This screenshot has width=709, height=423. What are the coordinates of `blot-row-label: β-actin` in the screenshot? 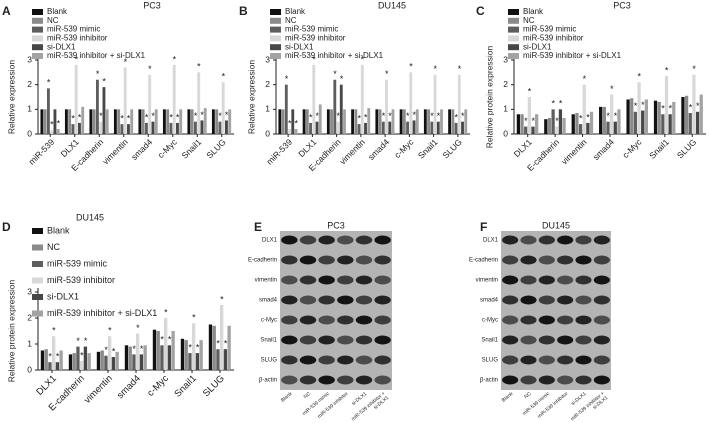 It's located at (489, 381).